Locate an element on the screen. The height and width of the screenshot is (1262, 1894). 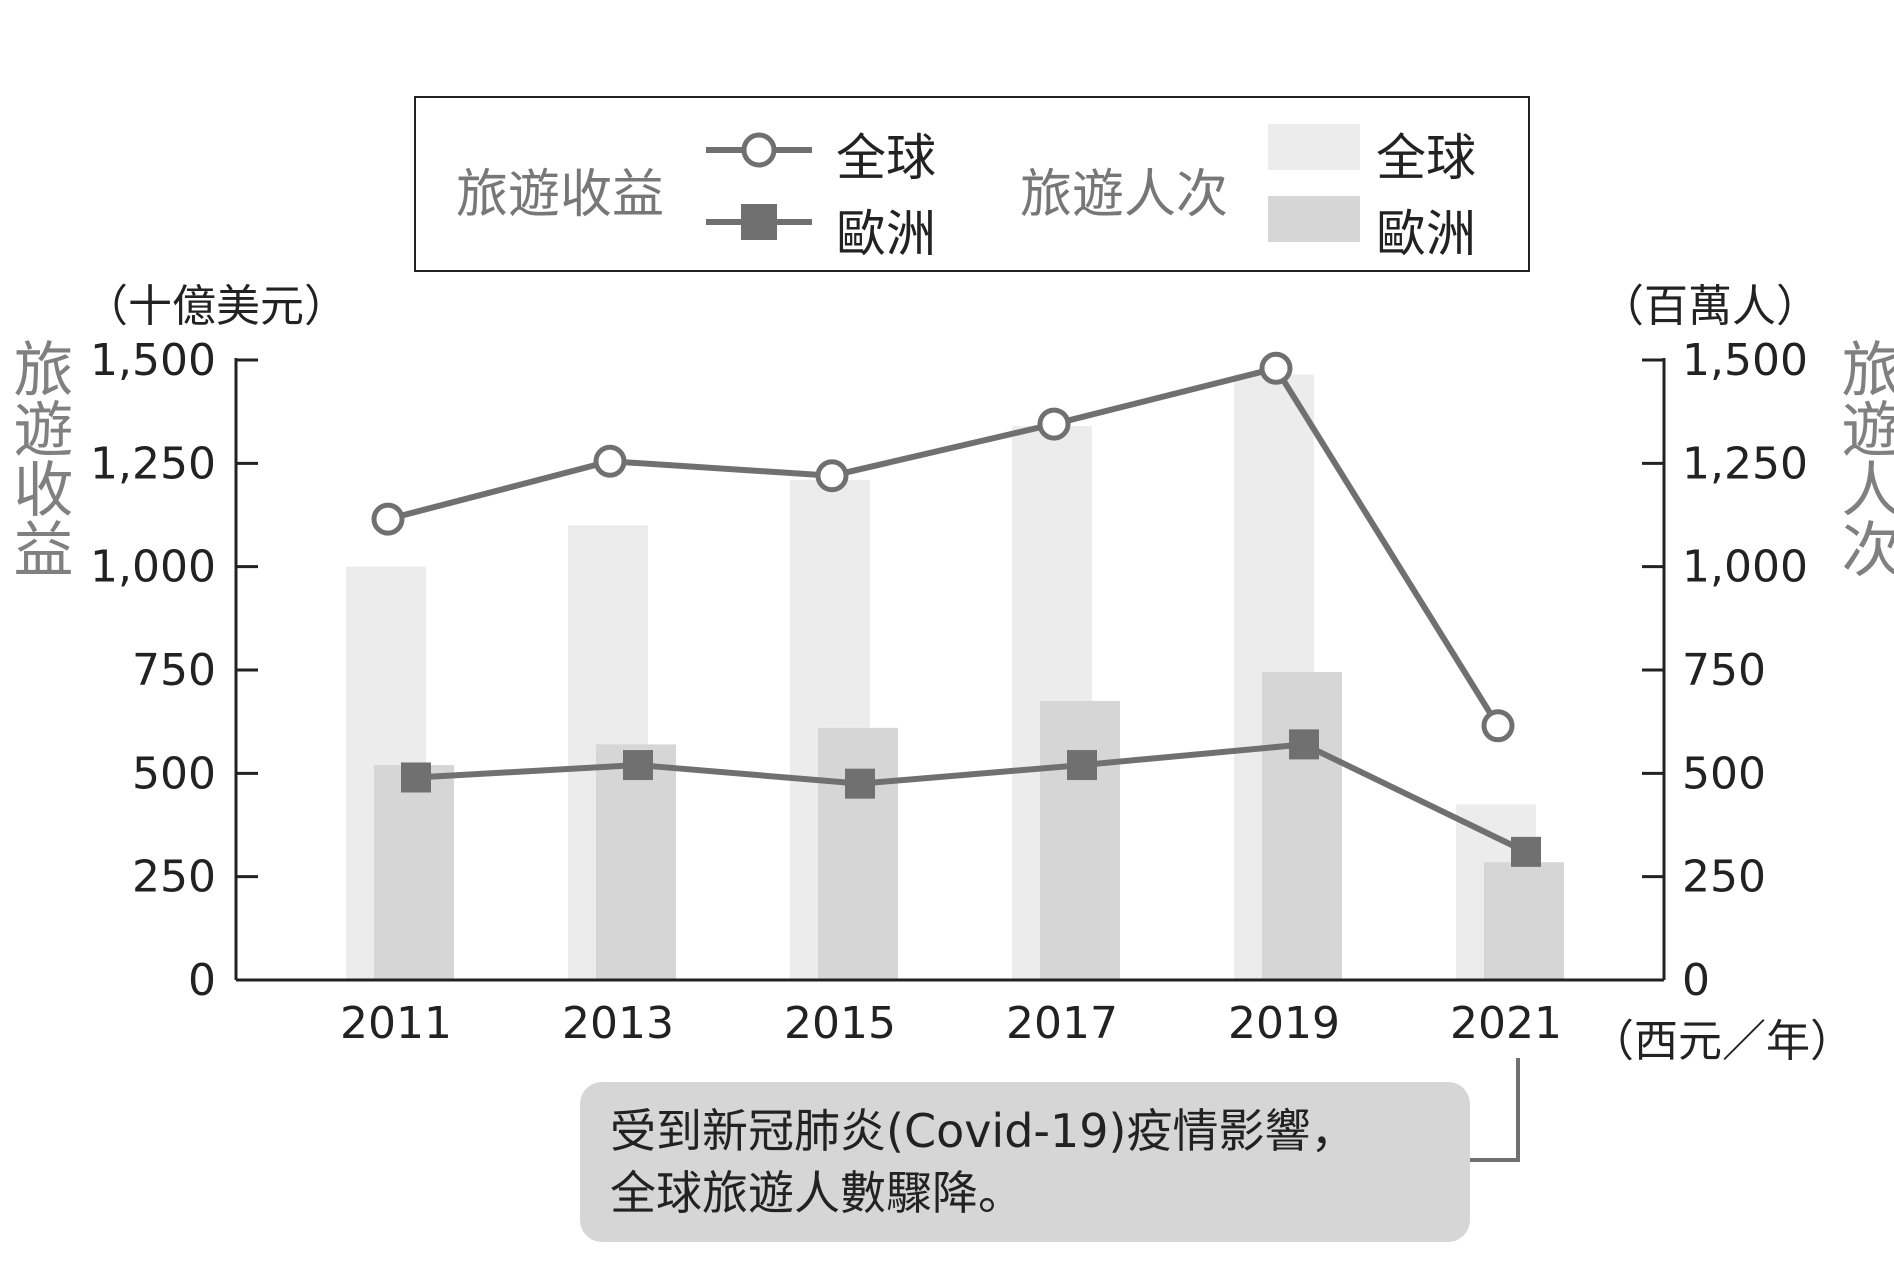
annotation-line-2: 全球旅遊人數驟降。 is located at coordinates (817, 1193).